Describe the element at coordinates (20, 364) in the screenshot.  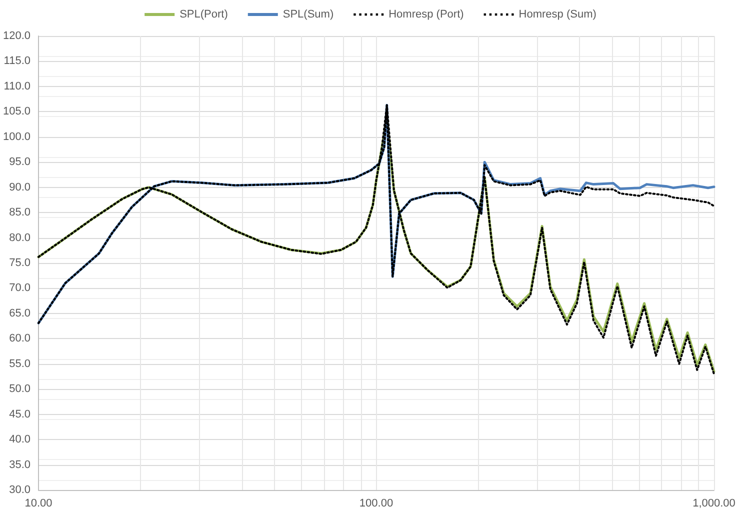
I see `y-tick-label: 55.0` at that location.